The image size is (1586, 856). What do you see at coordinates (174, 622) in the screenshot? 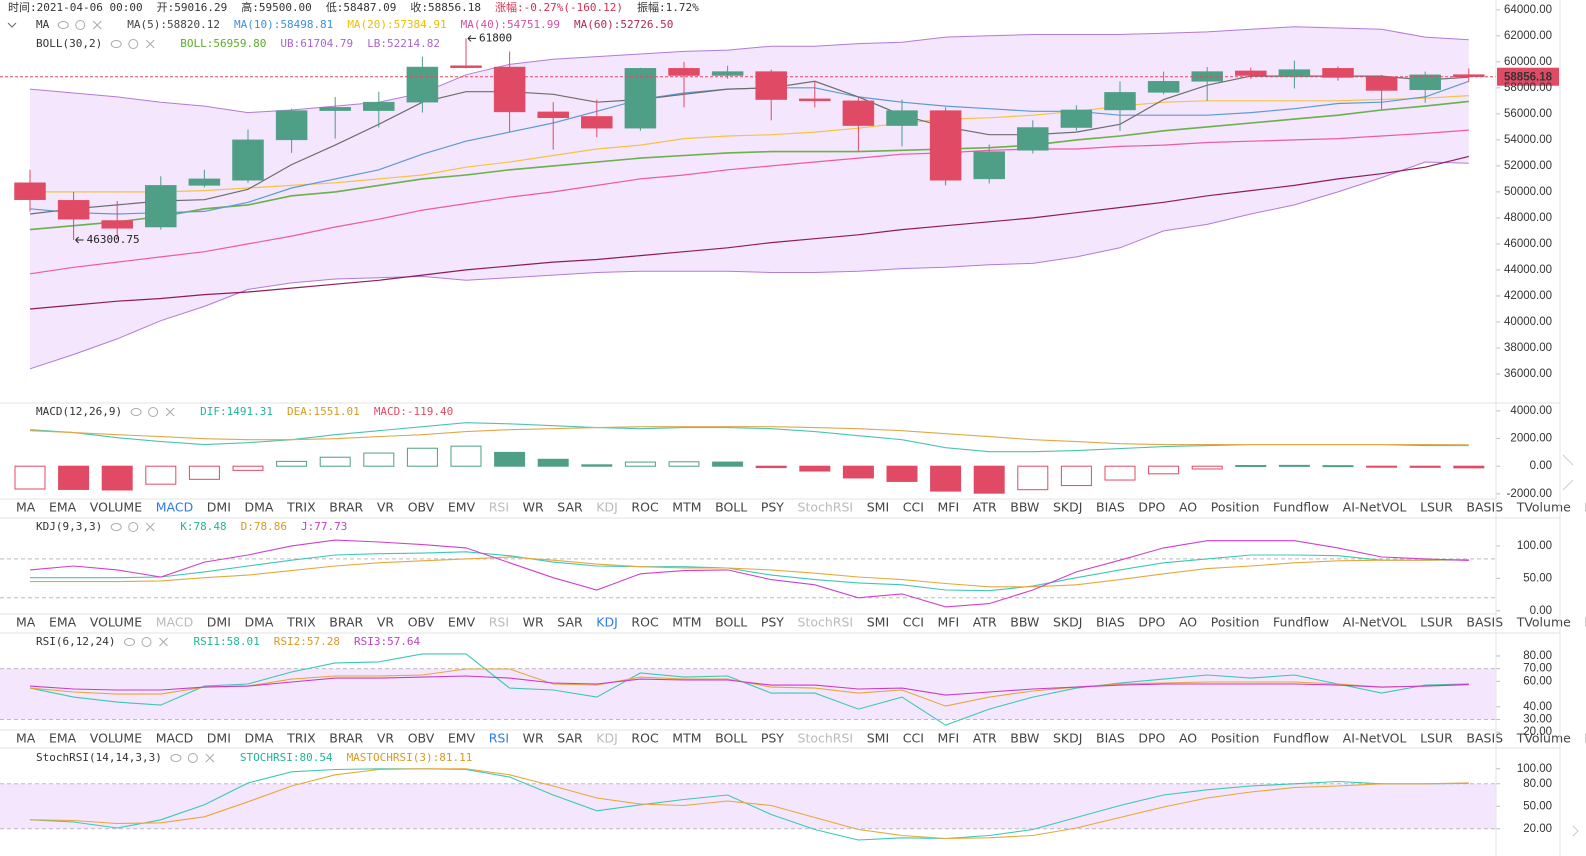
I see `indicator-tab: MACD` at bounding box center [174, 622].